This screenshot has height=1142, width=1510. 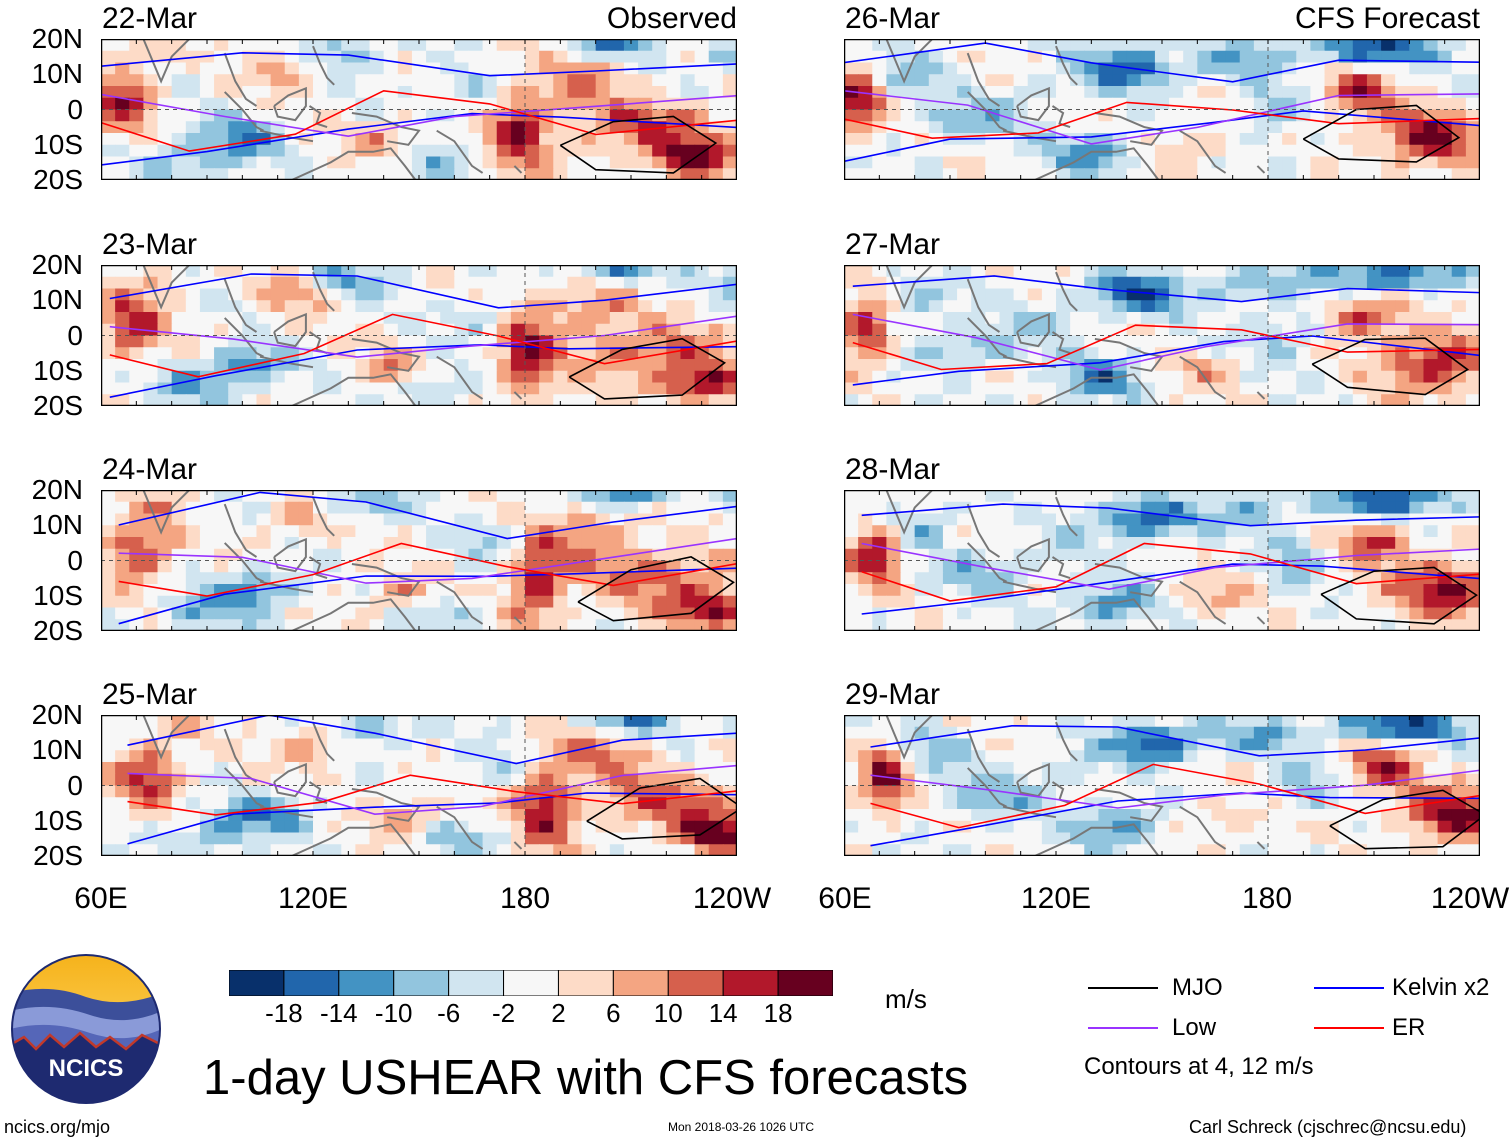 I want to click on panel-date: 25-Mar, so click(x=150, y=694).